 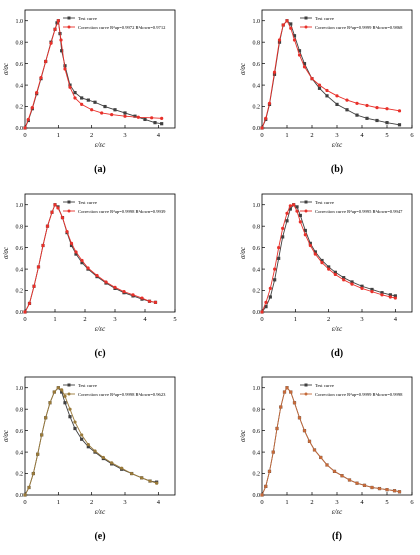 What do you see at coordinates (20, 313) in the screenshot?
I see `y-tick-label: 0.0` at bounding box center [20, 313].